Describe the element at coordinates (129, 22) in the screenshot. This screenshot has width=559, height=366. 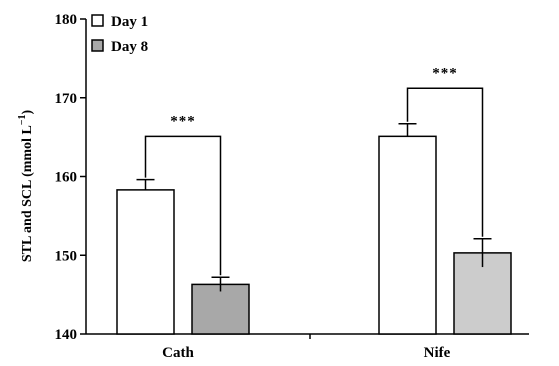
I see `legend-label-day-1: Day 1` at that location.